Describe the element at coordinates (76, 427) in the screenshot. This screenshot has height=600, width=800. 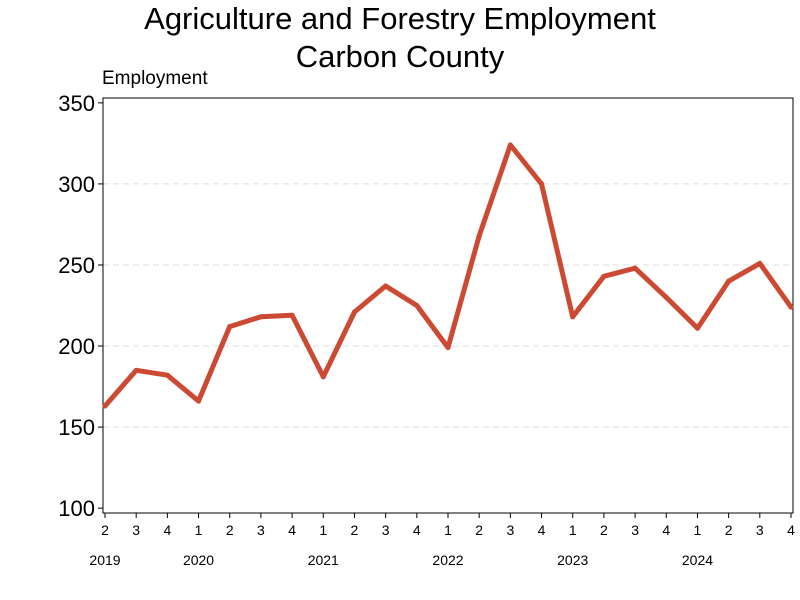
I see `y-tick-label: 150` at that location.